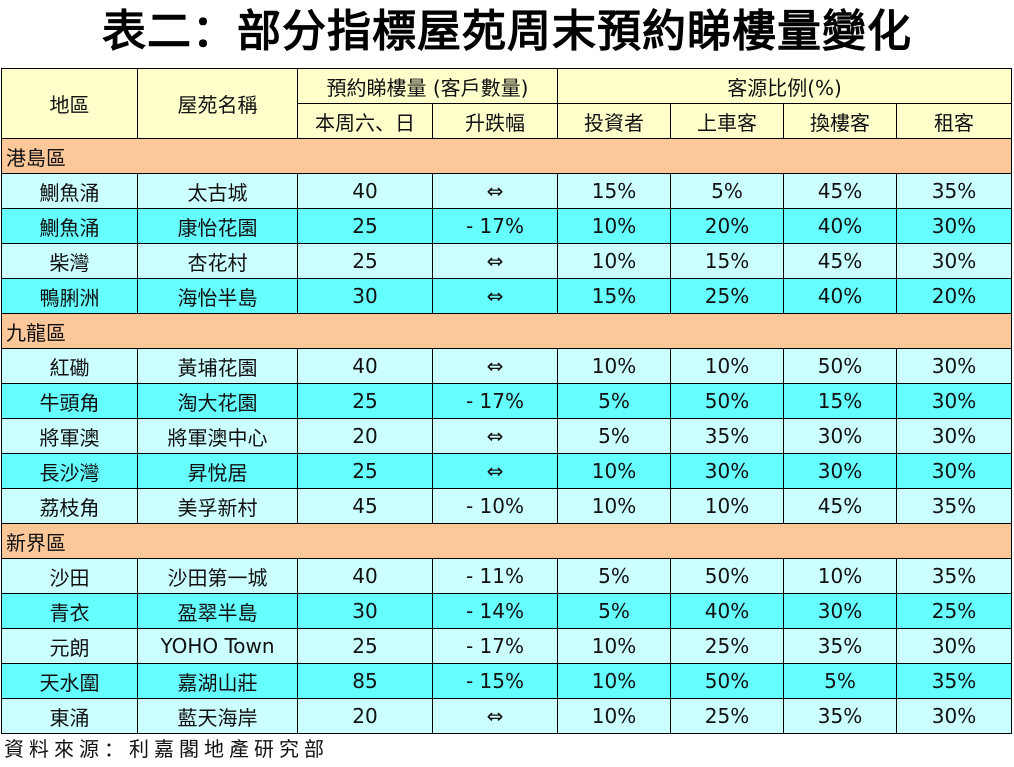 The height and width of the screenshot is (767, 1014). I want to click on cell-first-buyer: 30%, so click(727, 471).